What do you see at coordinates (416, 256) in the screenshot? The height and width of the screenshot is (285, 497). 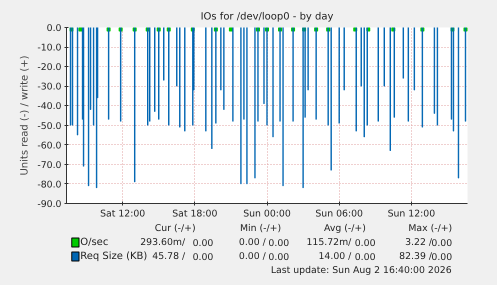 I see `text: 82.39 /` at bounding box center [416, 256].